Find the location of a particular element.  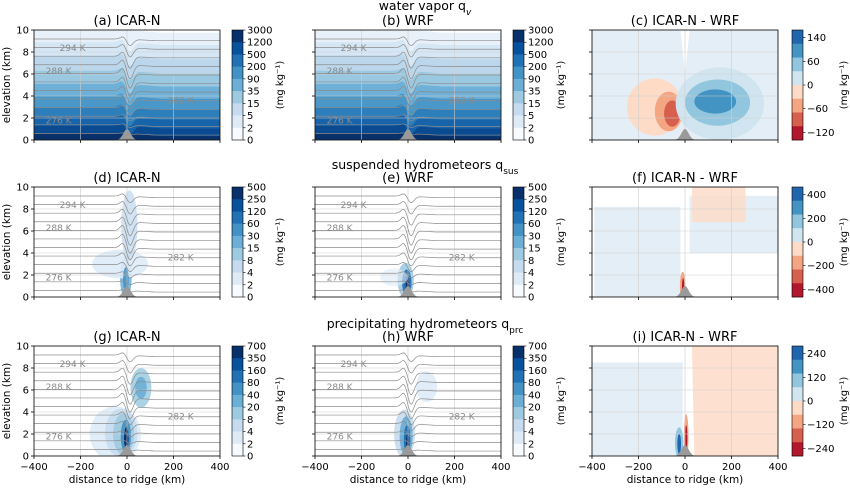

colorbar-tick-label: 60 is located at coordinates (534, 224).